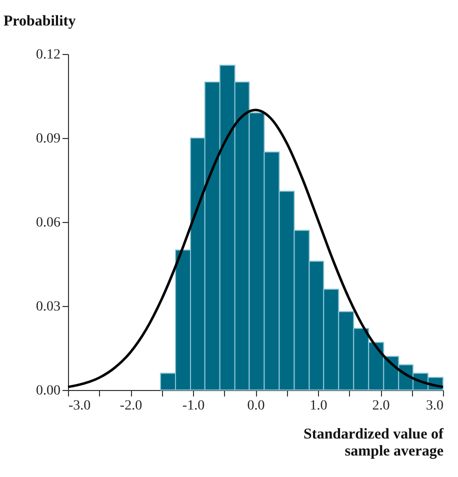 The width and height of the screenshot is (458, 477). What do you see at coordinates (48, 223) in the screenshot?
I see `y-tick-label: 0.06` at bounding box center [48, 223].